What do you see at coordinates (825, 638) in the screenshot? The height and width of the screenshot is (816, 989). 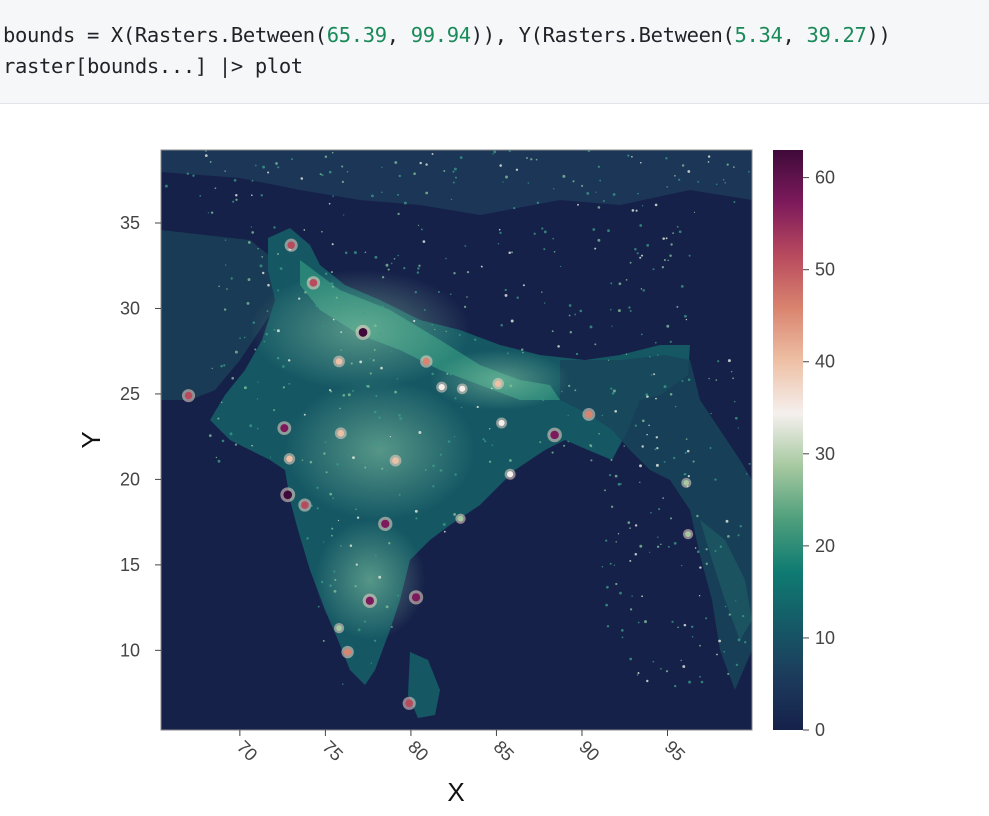 I see `colorbar-tick-label: 10` at bounding box center [825, 638].